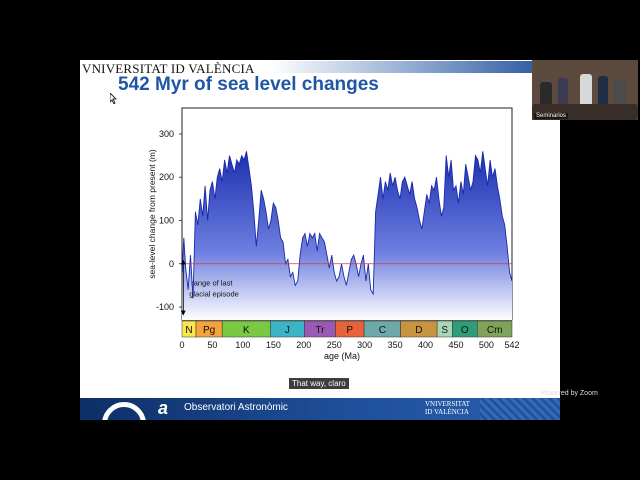 Image resolution: width=640 pixels, height=480 pixels. I want to click on footer-university-logo: VNIVERSITAT ID VALÈNCIA, so click(447, 408).